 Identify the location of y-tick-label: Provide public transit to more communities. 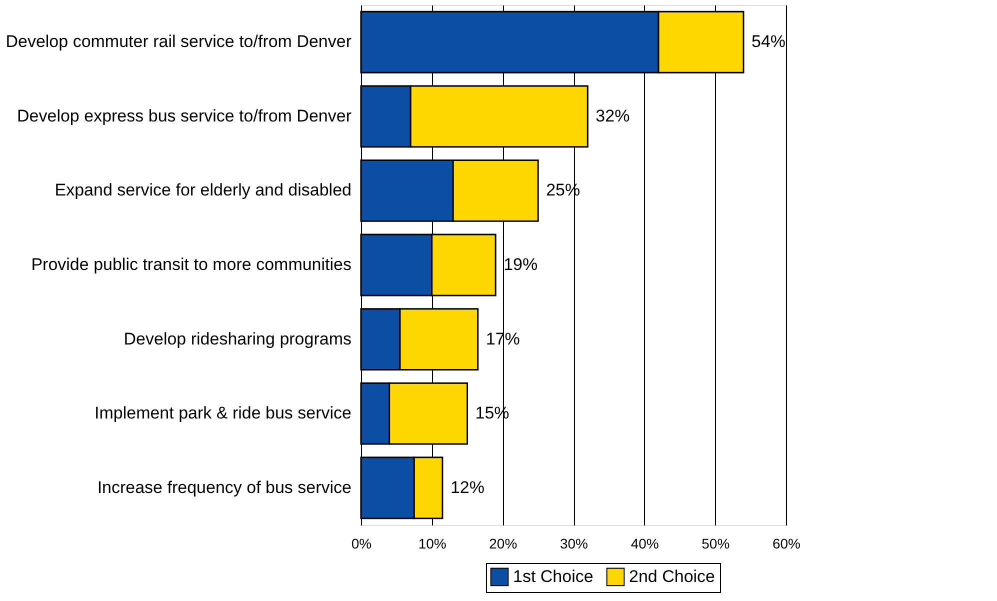
(191, 264).